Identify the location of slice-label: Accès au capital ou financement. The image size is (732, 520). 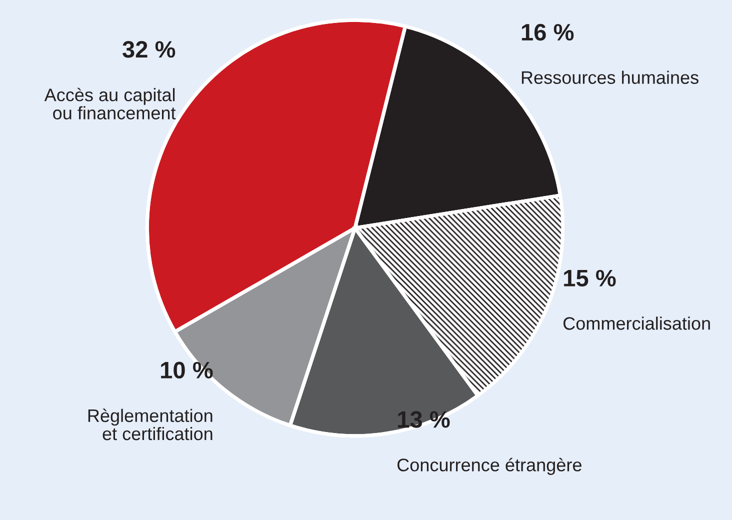
(110, 104).